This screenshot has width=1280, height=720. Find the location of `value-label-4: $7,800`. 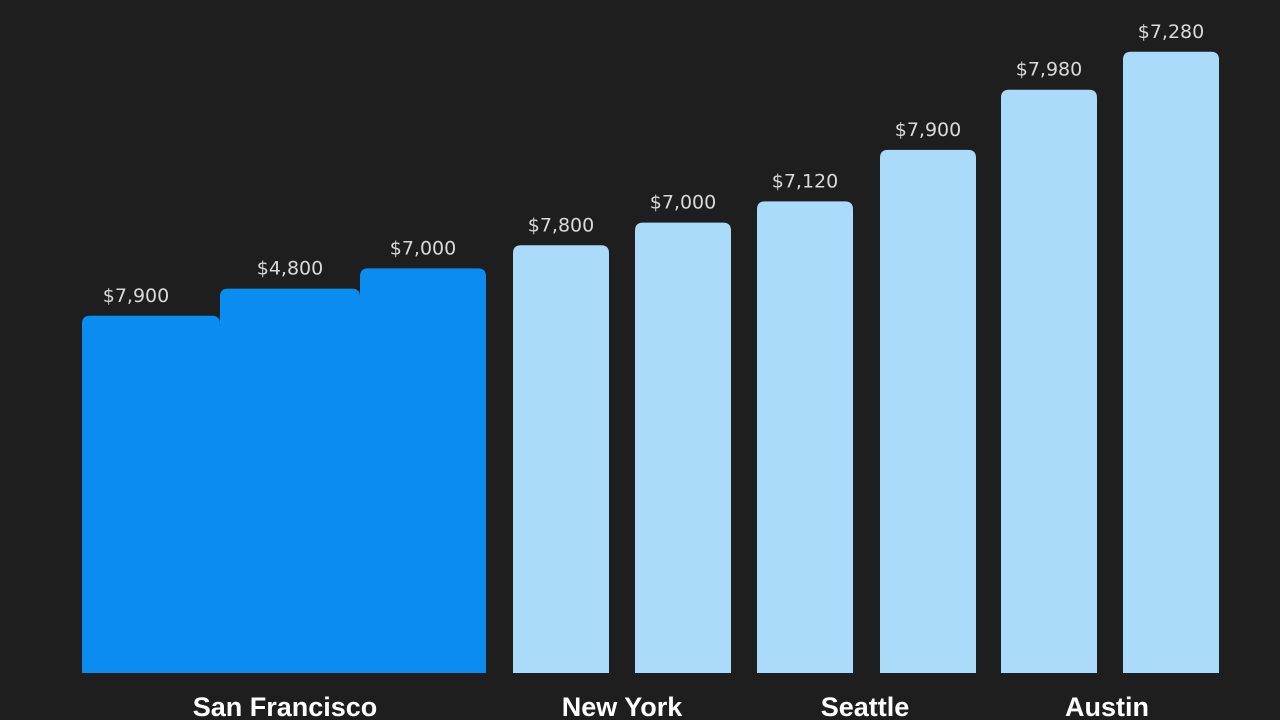

value-label-4: $7,800 is located at coordinates (561, 225).